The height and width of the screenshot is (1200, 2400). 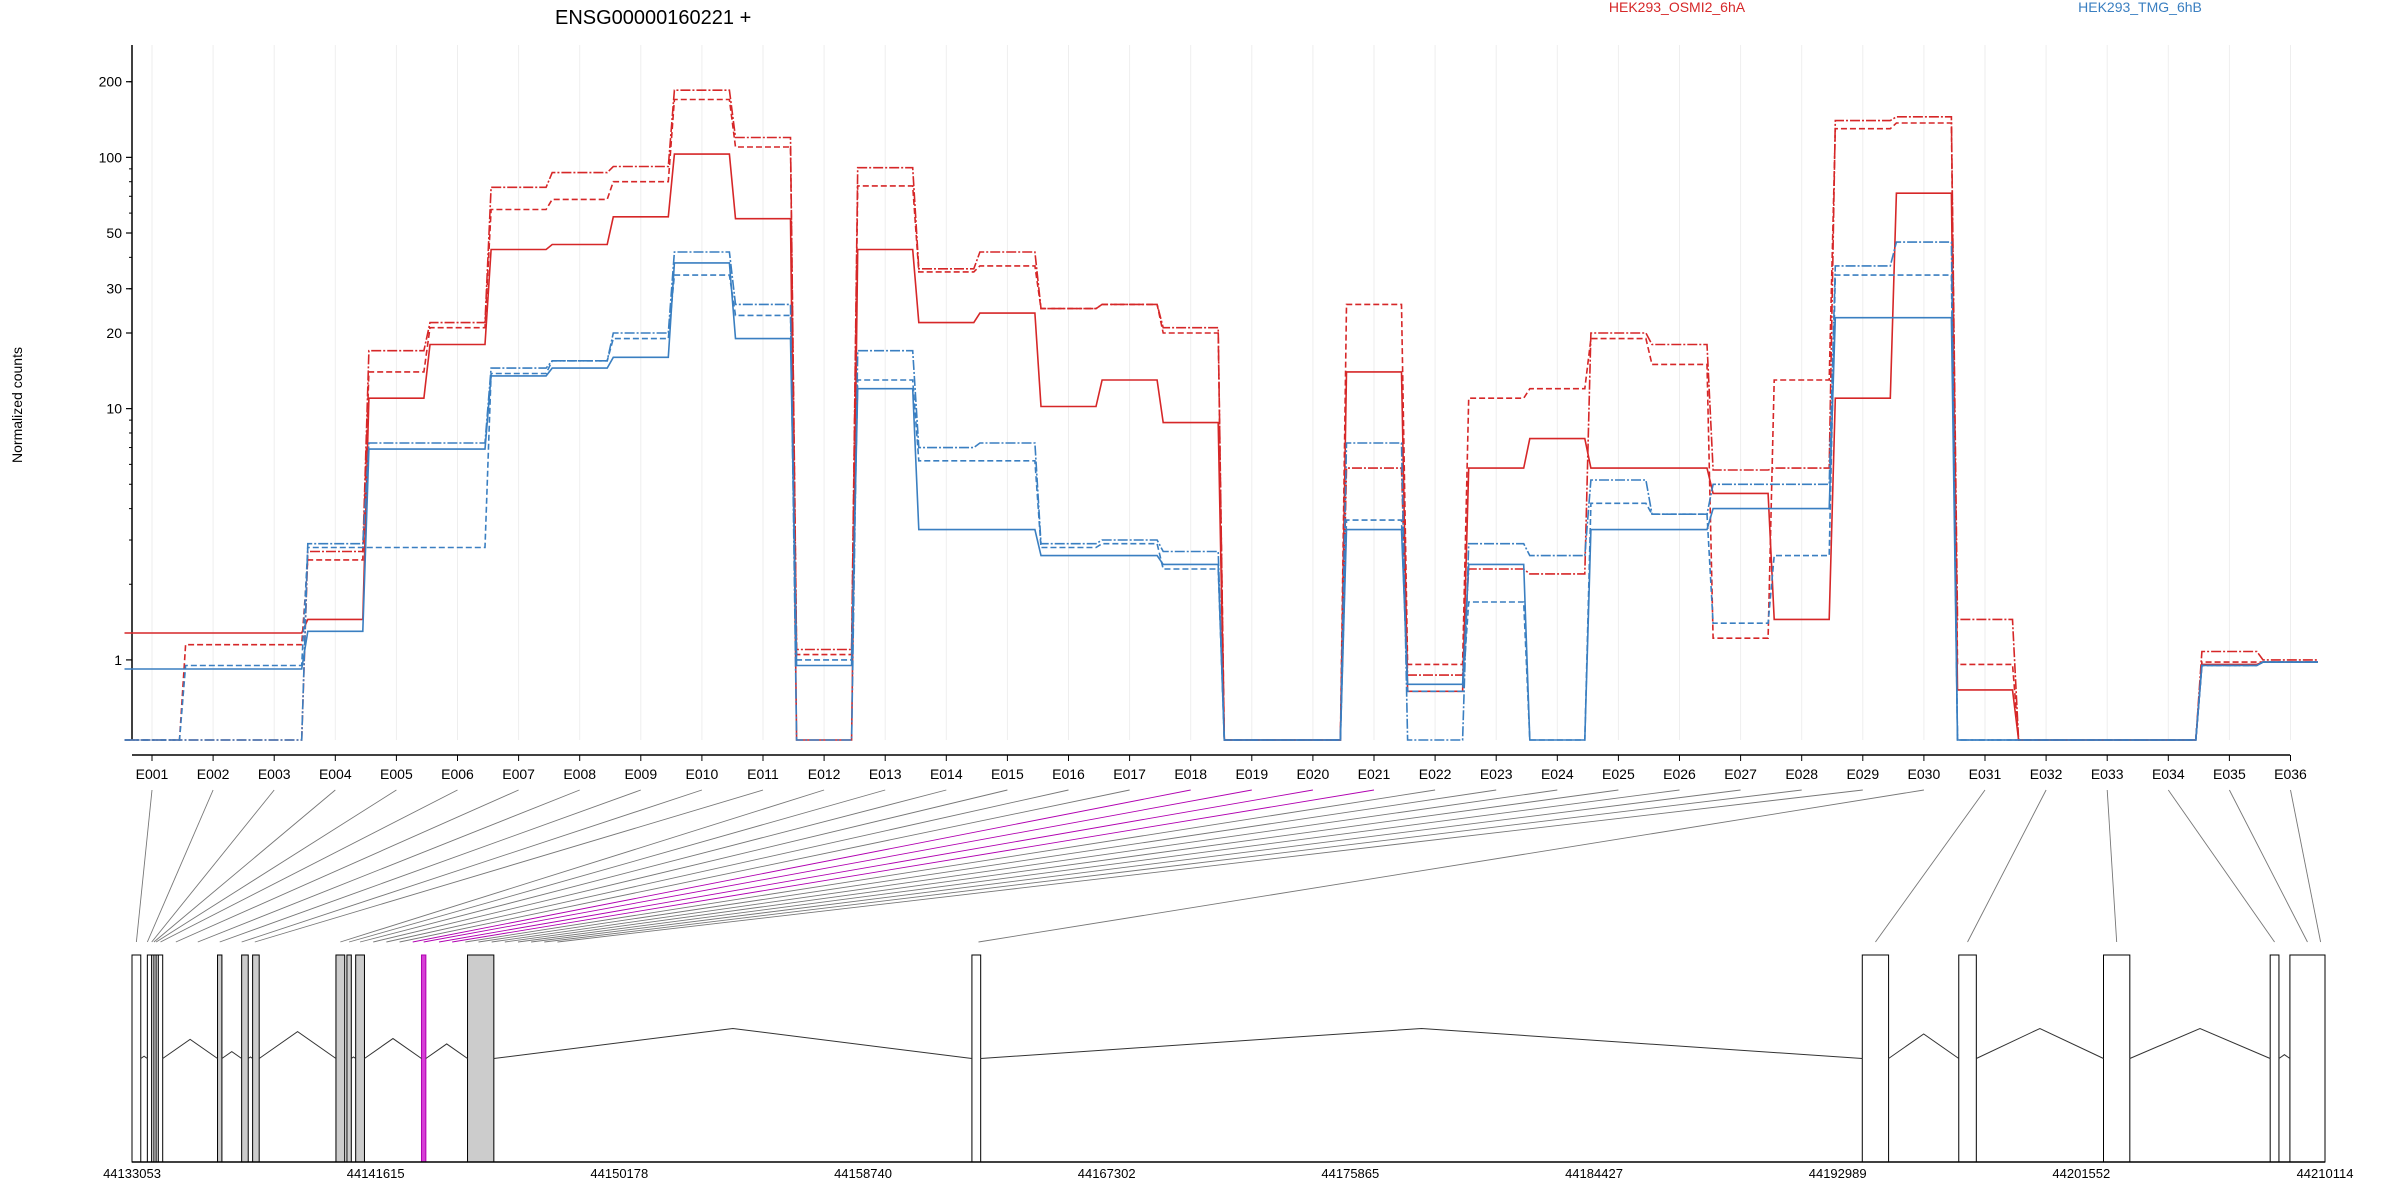 I want to click on y-tick-label: 50, so click(x=114, y=233).